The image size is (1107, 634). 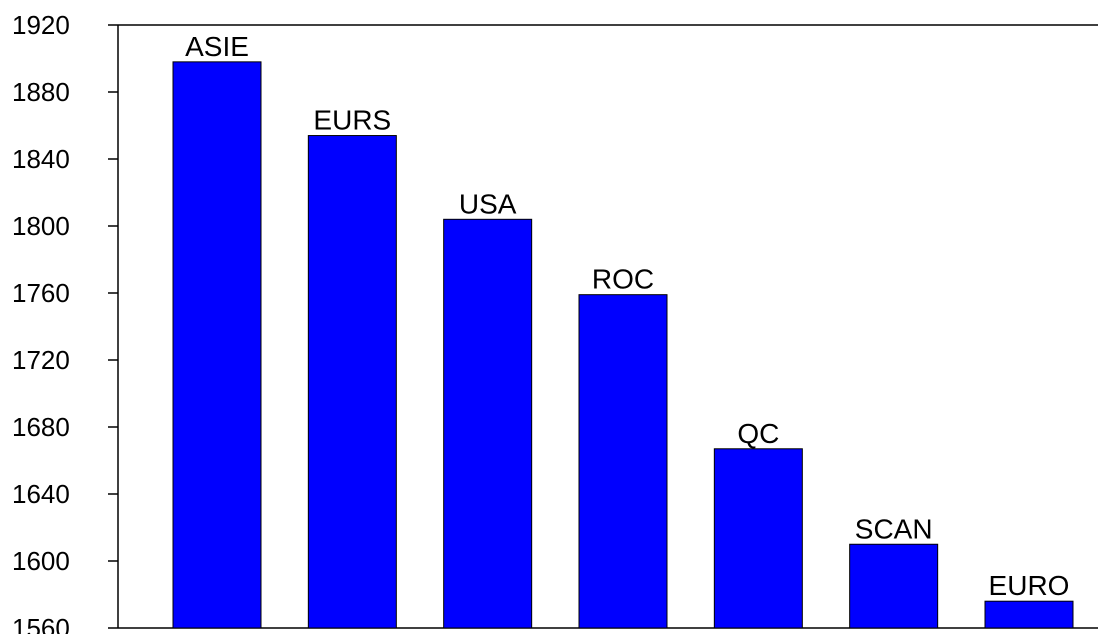 I want to click on bar-qc, so click(x=758, y=538).